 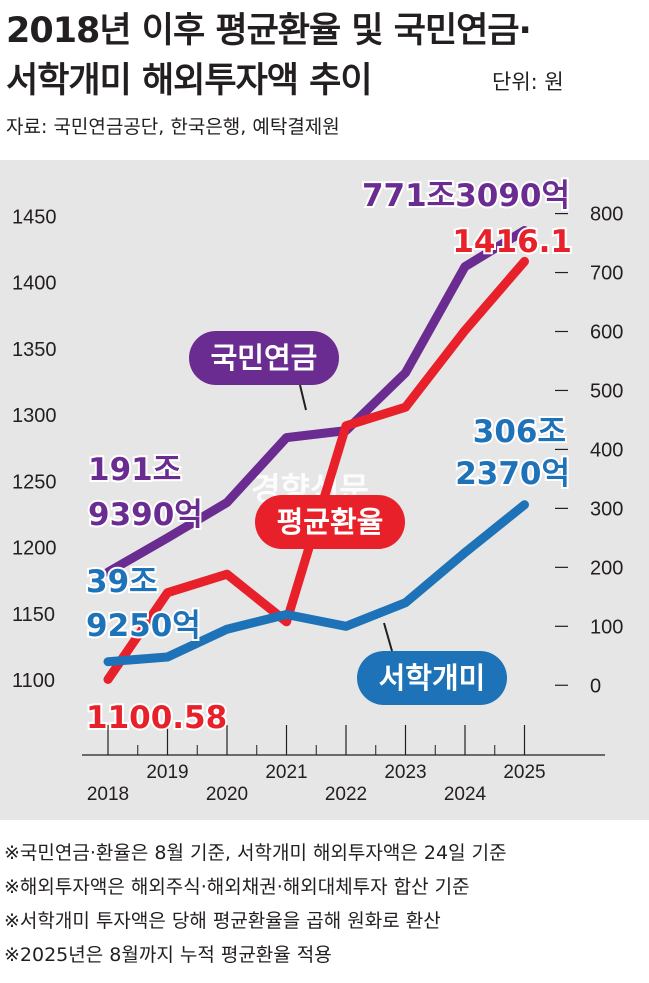 I want to click on x-tick-label-2023: 2023, so click(x=405, y=772).